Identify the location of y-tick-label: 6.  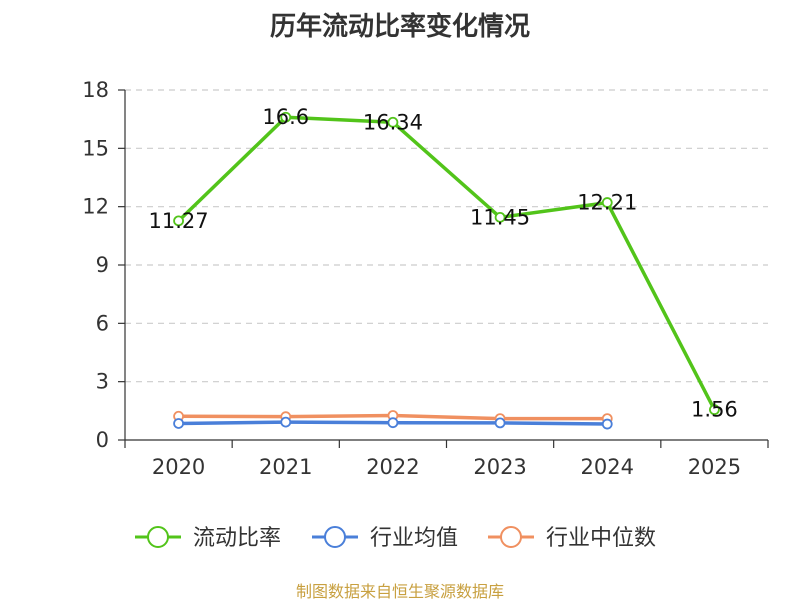
(102, 323).